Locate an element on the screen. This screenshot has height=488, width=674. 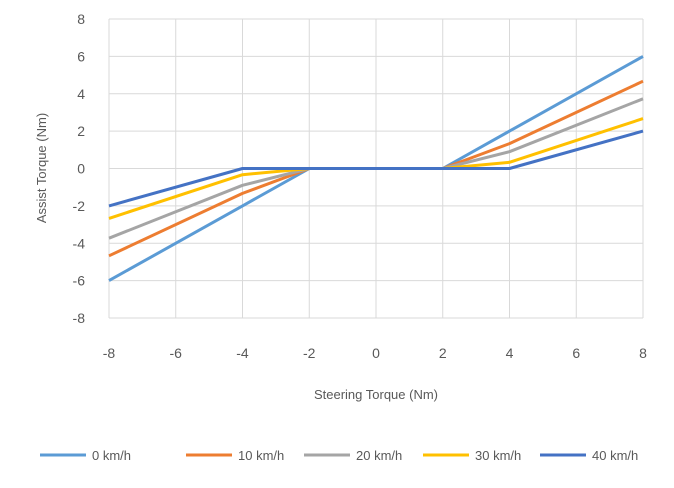
x-tick-label: -2 is located at coordinates (309, 353).